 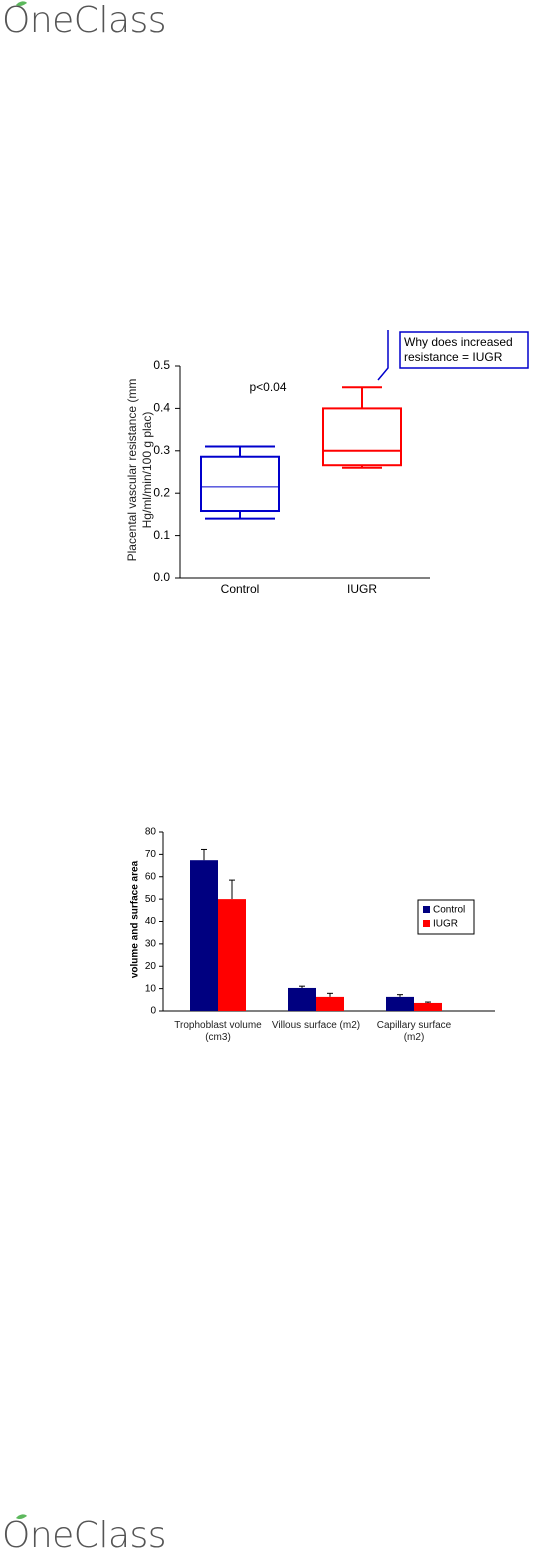 What do you see at coordinates (458, 349) in the screenshot?
I see `callout-text: Why does increased resistance = IUGR` at bounding box center [458, 349].